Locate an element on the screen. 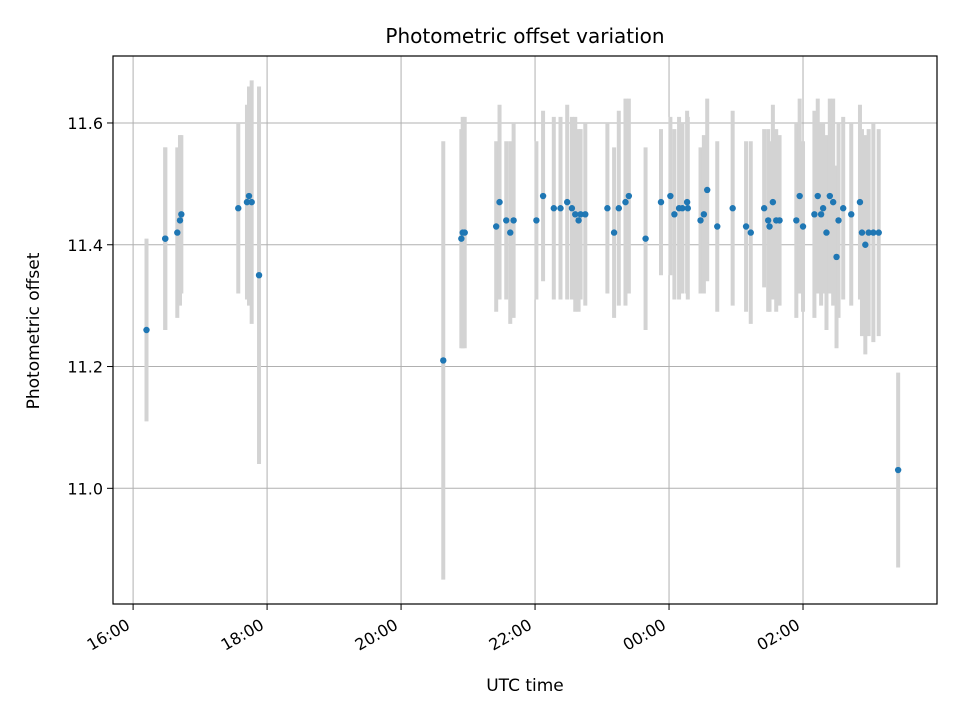 The height and width of the screenshot is (720, 960). y-tick-label: 11.6 is located at coordinates (85, 123).